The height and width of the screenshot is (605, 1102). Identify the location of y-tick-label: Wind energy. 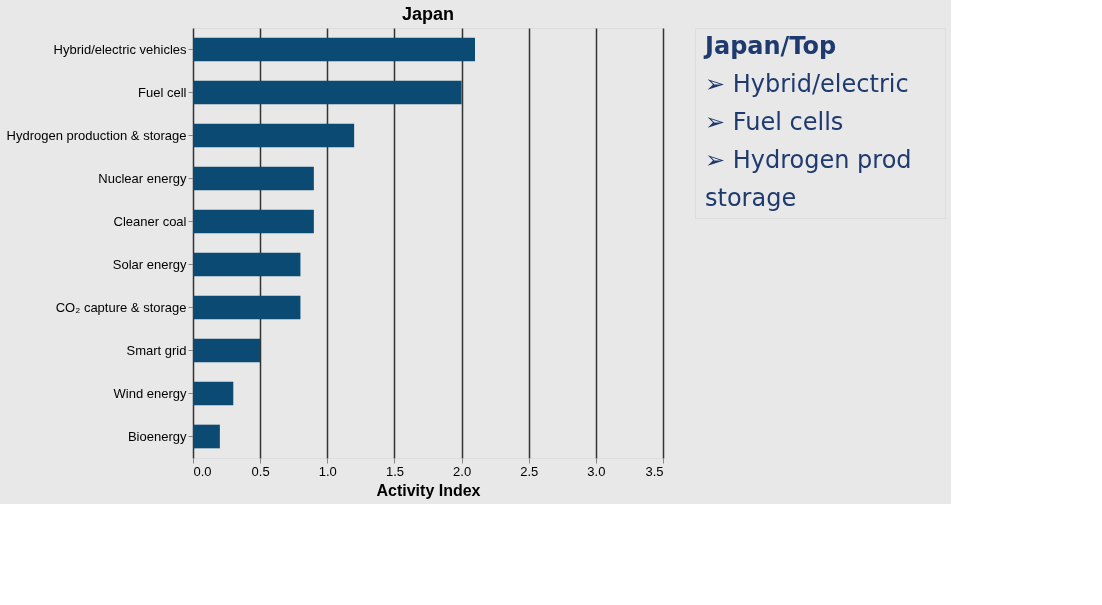
(150, 393).